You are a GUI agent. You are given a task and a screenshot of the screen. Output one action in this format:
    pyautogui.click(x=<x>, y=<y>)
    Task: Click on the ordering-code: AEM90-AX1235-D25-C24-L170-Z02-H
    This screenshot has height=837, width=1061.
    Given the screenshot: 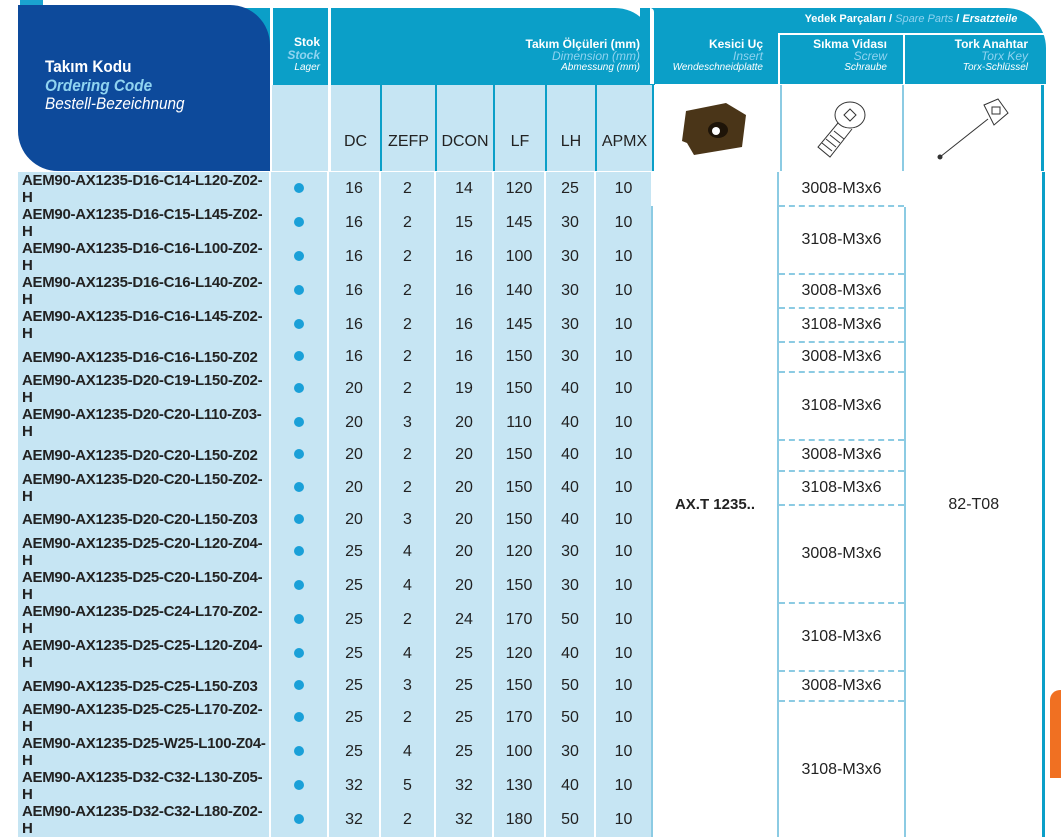 What is the action you would take?
    pyautogui.click(x=144, y=619)
    